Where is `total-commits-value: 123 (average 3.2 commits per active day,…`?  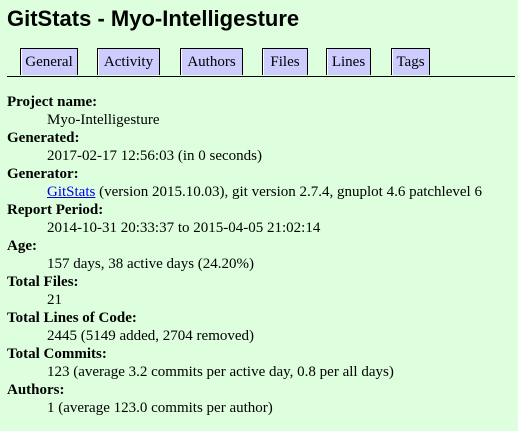
total-commits-value: 123 (average 3.2 commits per active day,… is located at coordinates (220, 372).